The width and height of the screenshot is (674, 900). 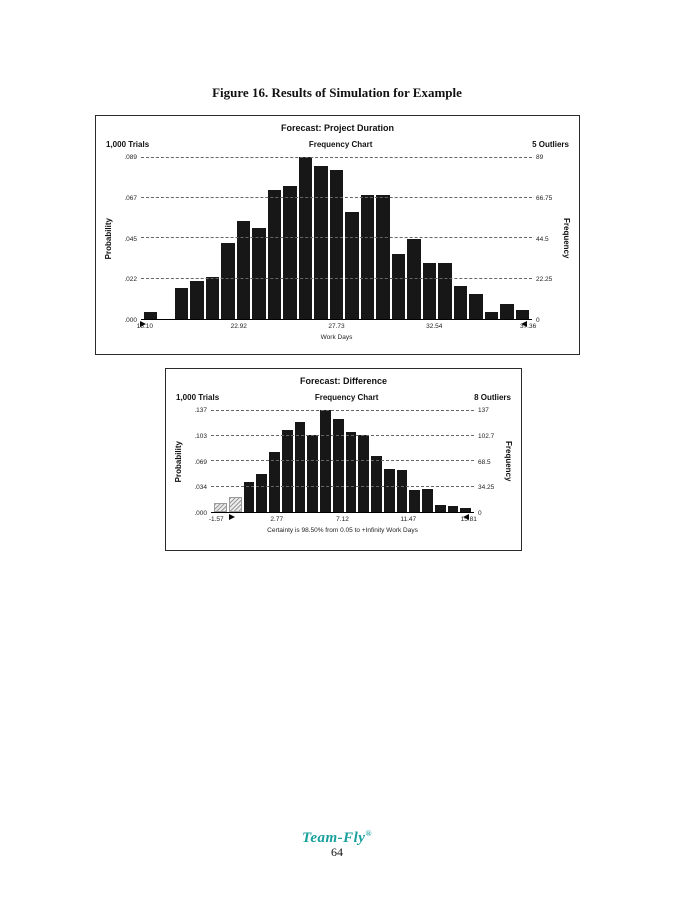 I want to click on x-tick-label: 37.36, so click(x=528, y=326).